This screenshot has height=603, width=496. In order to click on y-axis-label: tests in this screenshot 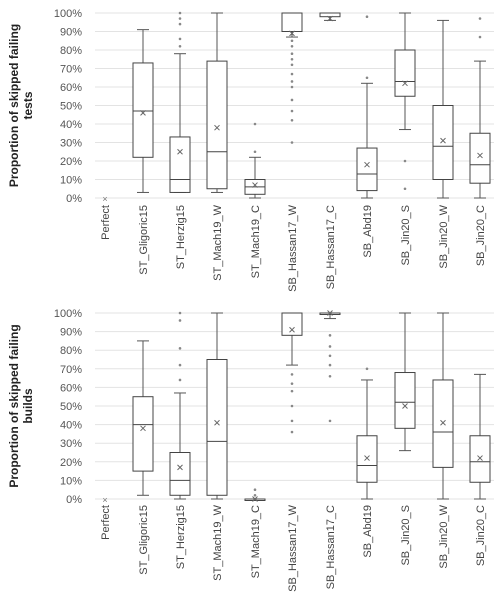, I will do `click(28, 105)`.